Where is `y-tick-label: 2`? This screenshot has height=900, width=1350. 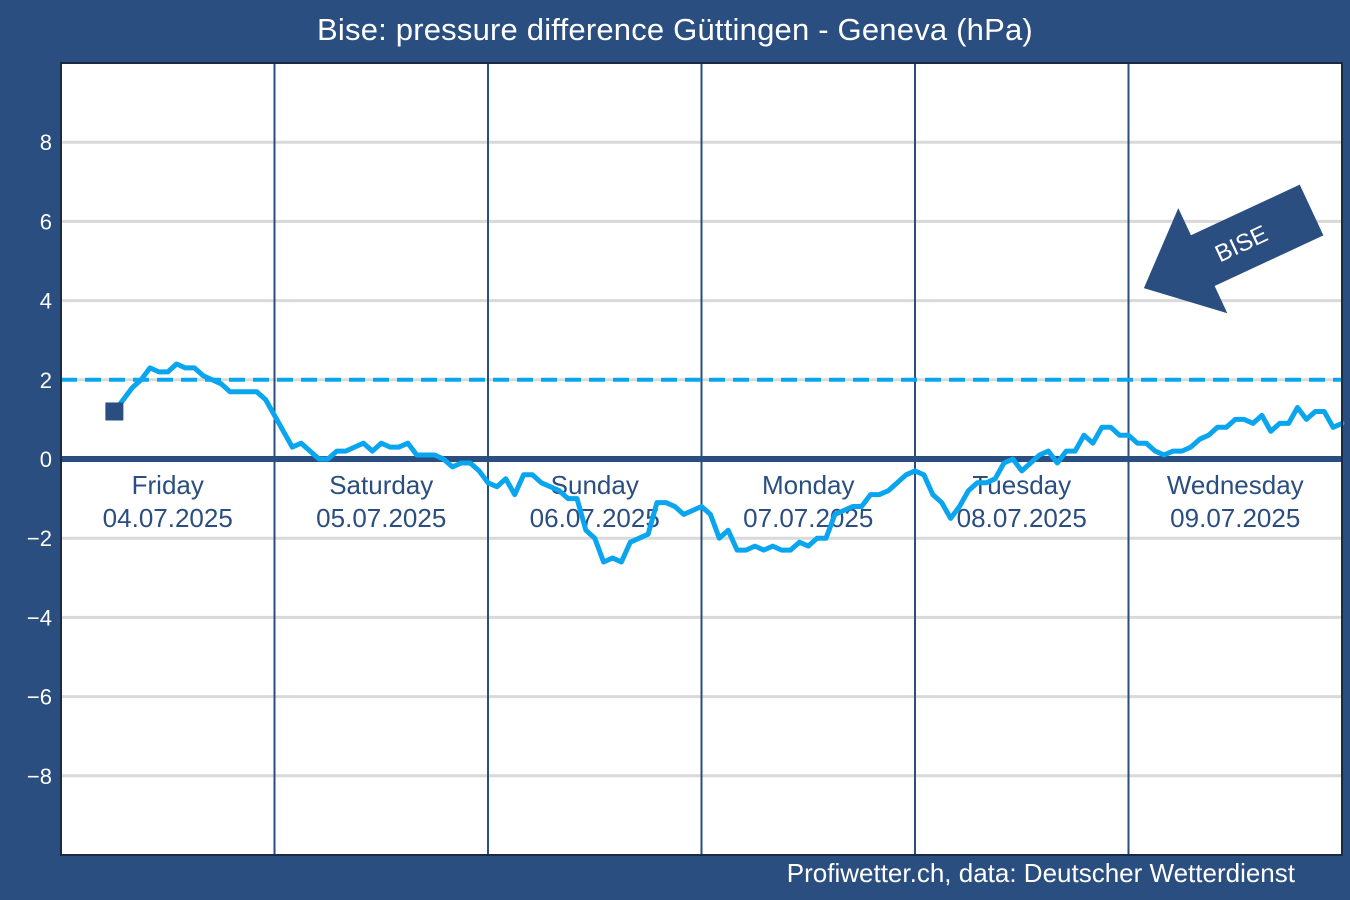 y-tick-label: 2 is located at coordinates (46, 380).